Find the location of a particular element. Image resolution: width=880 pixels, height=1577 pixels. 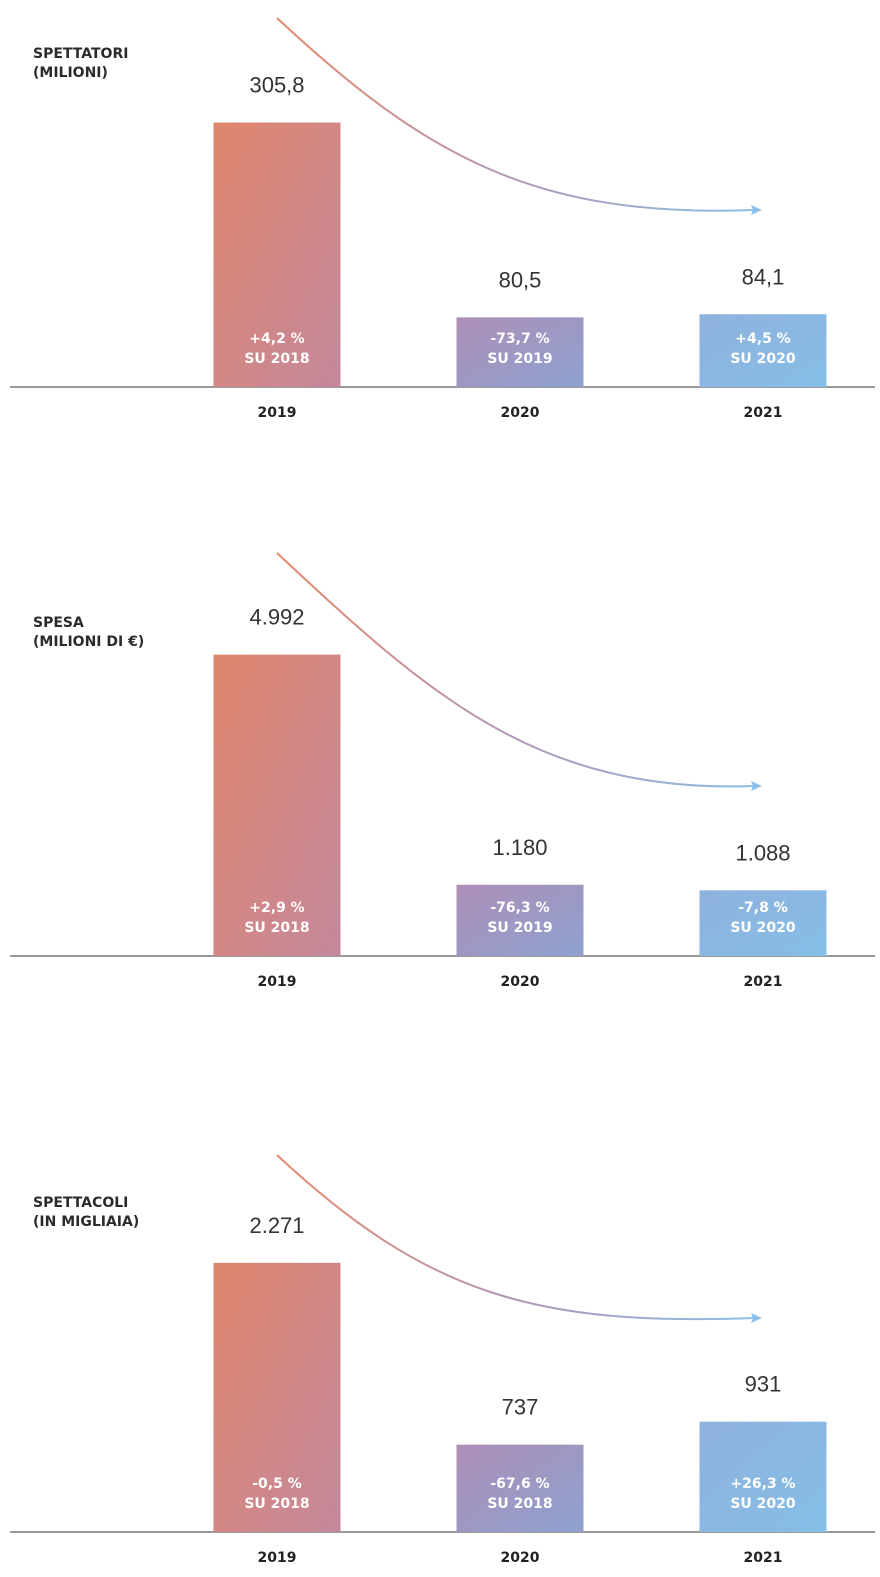

chart-title: SPETTACOLI is located at coordinates (80, 1203).